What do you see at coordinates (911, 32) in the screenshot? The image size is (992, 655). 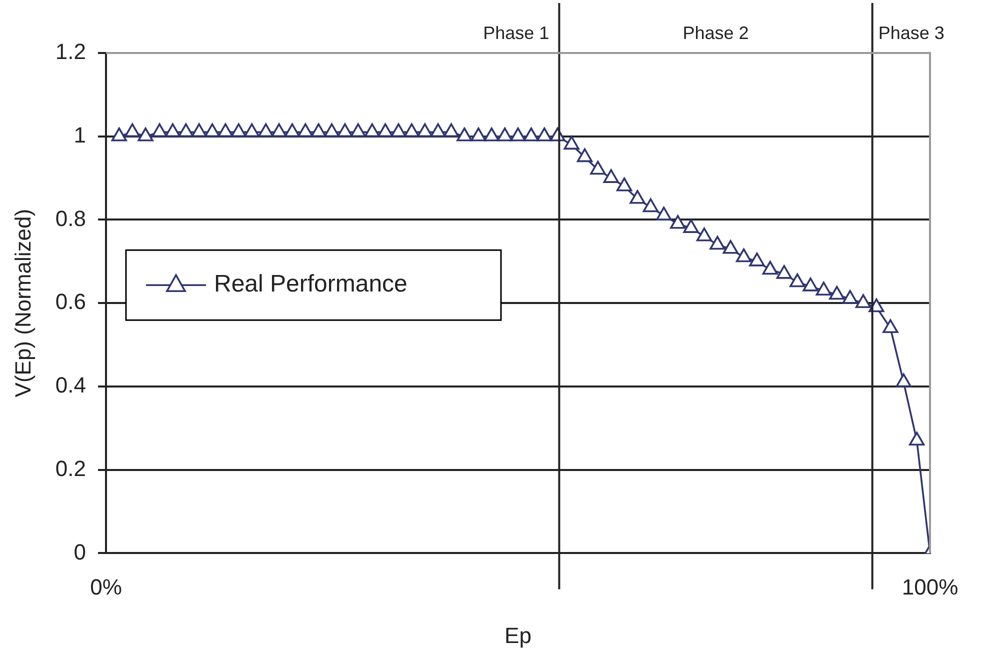 I see `text: Phase 3` at bounding box center [911, 32].